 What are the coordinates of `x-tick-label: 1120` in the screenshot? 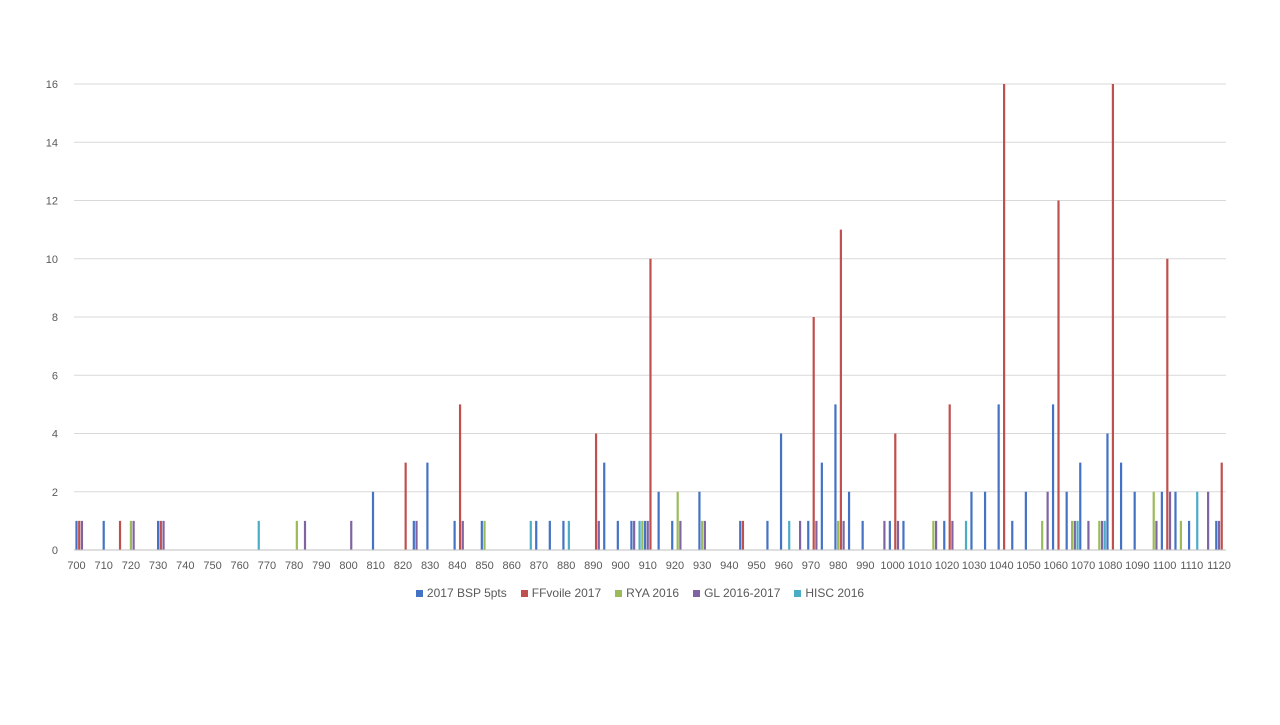 It's located at (1219, 566).